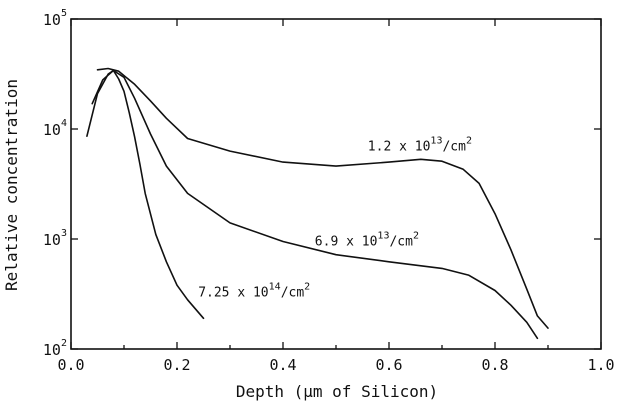 The width and height of the screenshot is (618, 411). I want to click on series-annotation-3: 7.25 x 1014/cm2, so click(254, 291).